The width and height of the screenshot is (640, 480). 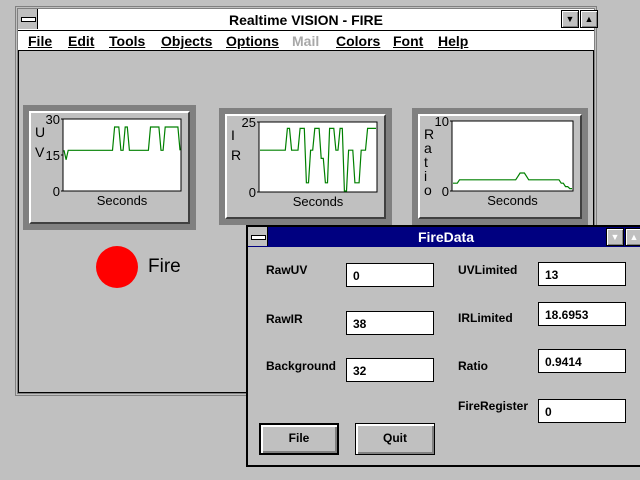 I want to click on fireregister-label: FireRegister, so click(x=493, y=406).